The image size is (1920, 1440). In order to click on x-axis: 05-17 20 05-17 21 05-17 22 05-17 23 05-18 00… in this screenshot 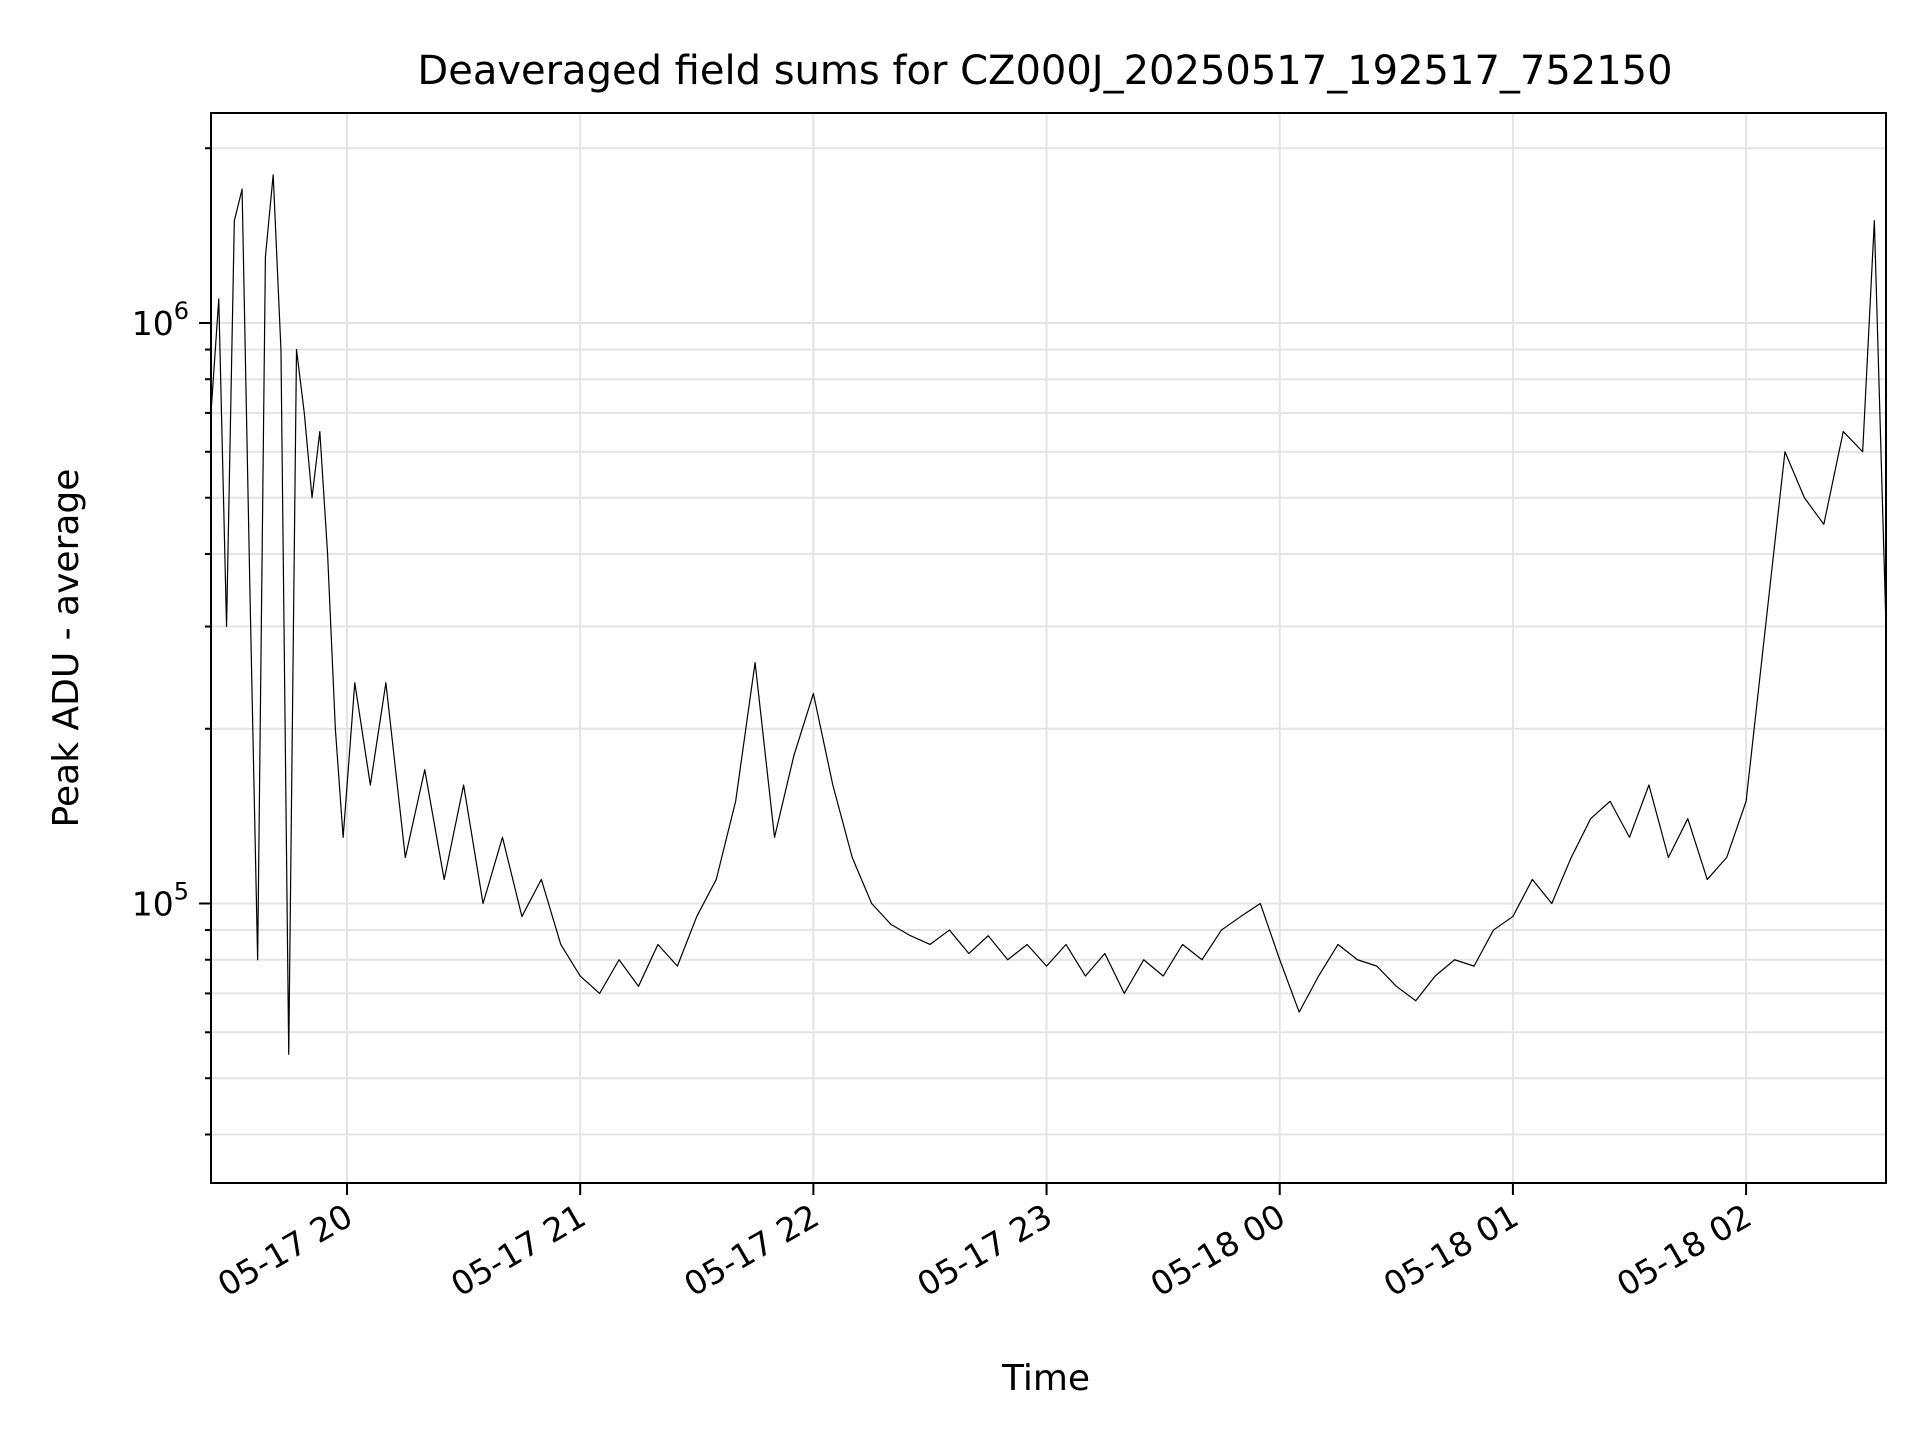, I will do `click(984, 1243)`.